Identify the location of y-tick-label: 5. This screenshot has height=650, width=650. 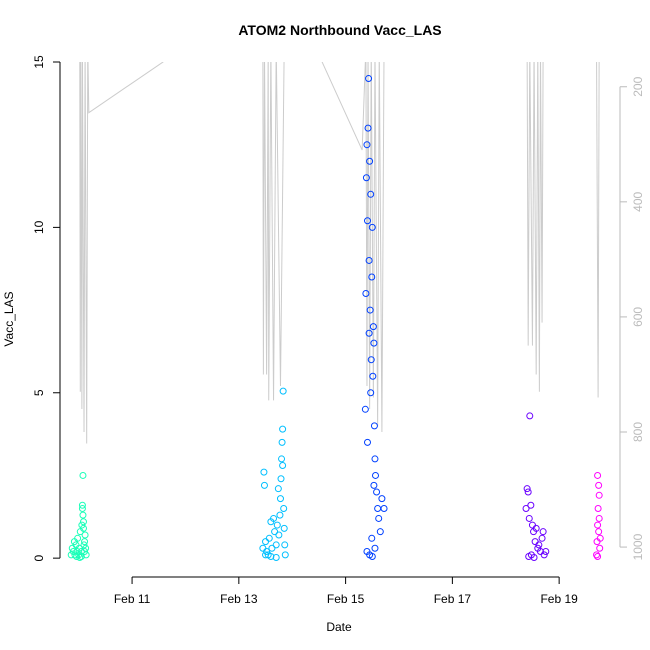
(39, 392).